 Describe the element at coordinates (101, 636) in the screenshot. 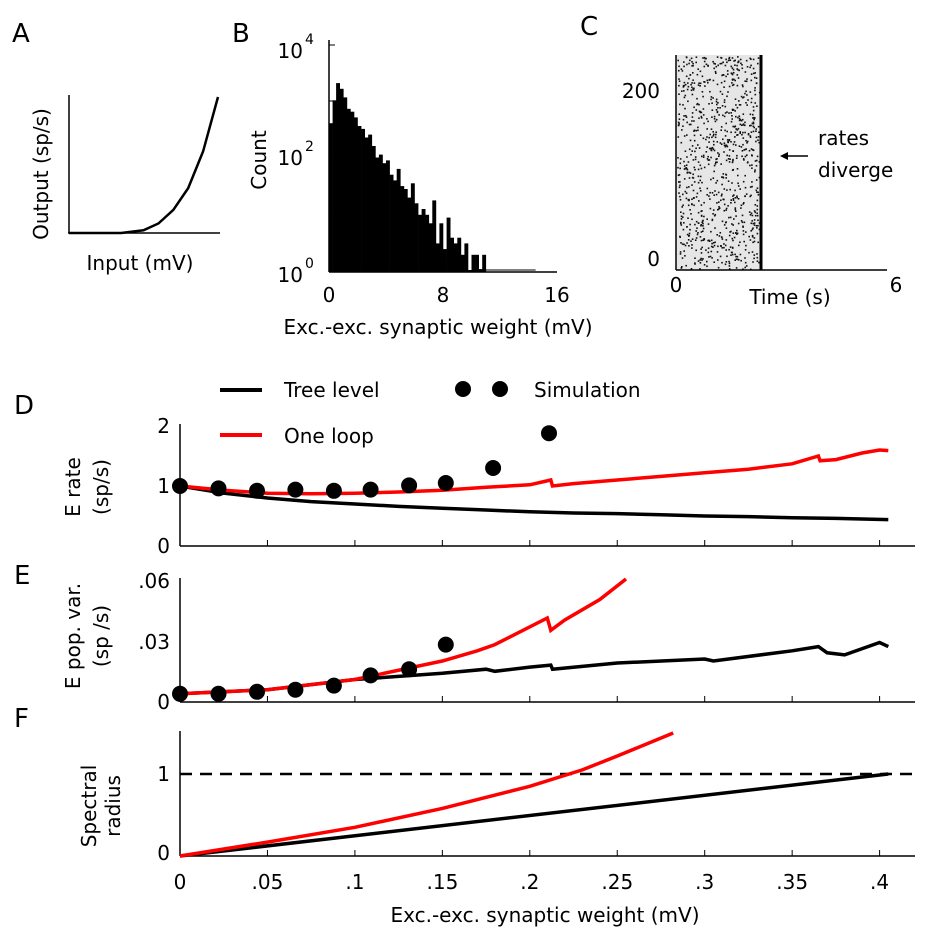

I see `e-ylabel-2: (sp /s)` at that location.